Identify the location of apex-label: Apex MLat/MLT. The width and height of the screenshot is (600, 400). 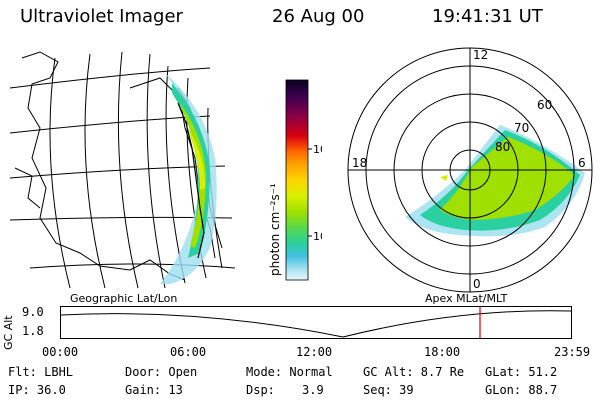
(466, 298).